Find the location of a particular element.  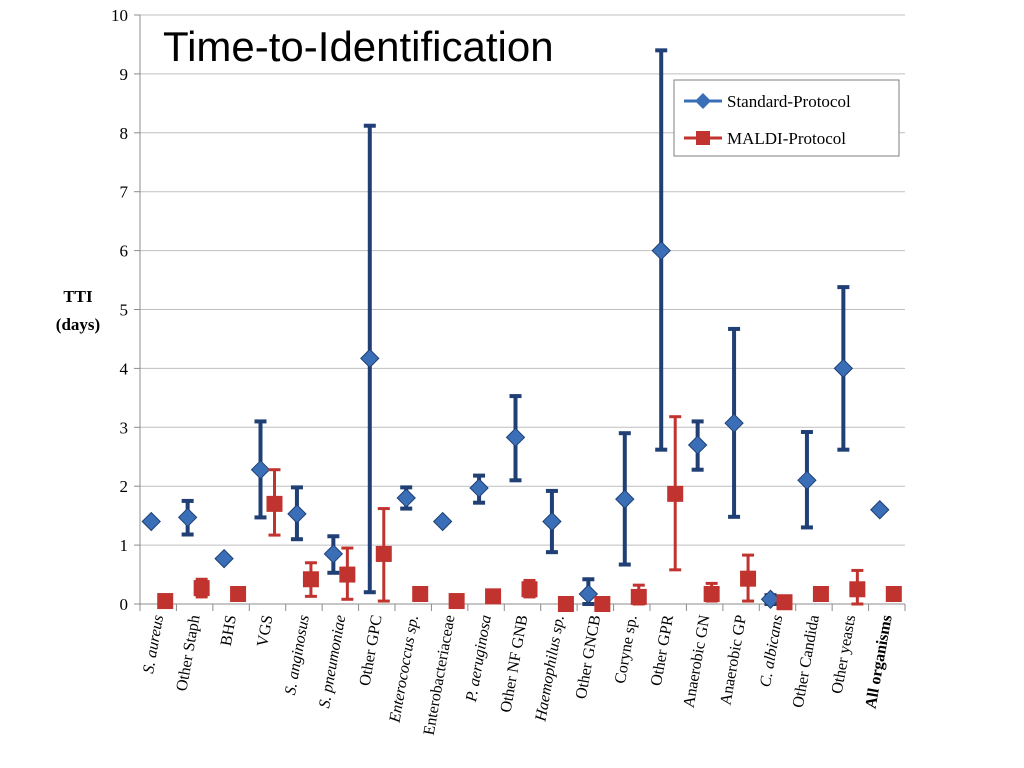

y-tick-labels: 0 1 2 3 4 5 6 7 8 9 10 is located at coordinates (120, 310).